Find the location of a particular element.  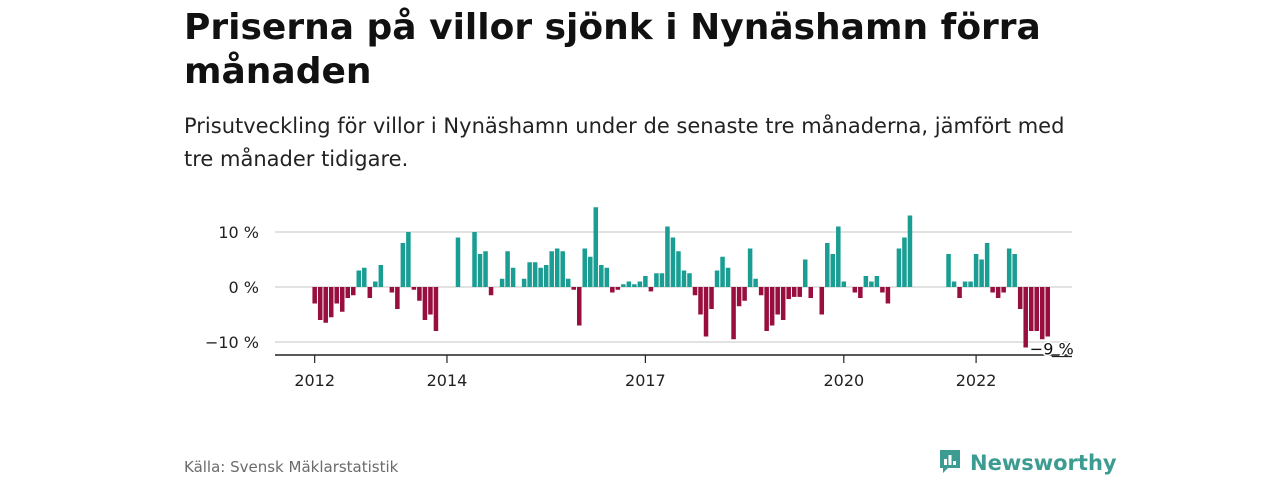

x-tick-label: 2012 is located at coordinates (314, 380).